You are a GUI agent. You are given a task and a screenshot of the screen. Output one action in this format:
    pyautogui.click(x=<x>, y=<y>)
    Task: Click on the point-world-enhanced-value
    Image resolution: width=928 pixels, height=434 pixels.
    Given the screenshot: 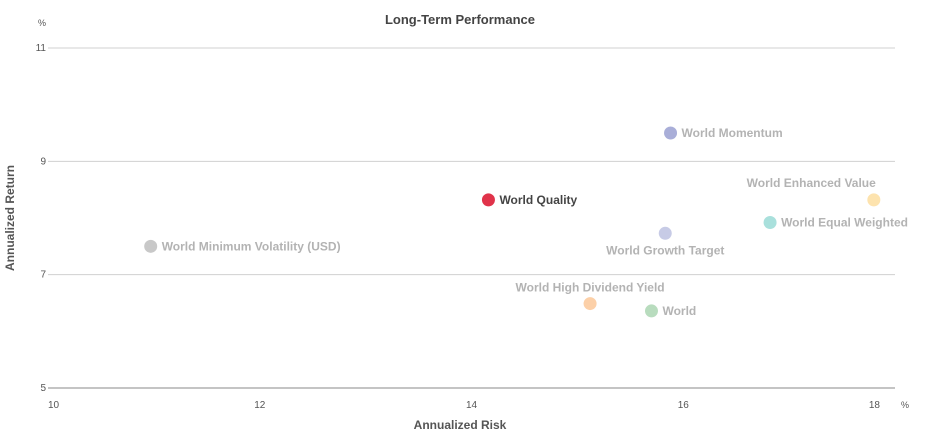 What is the action you would take?
    pyautogui.click(x=874, y=200)
    